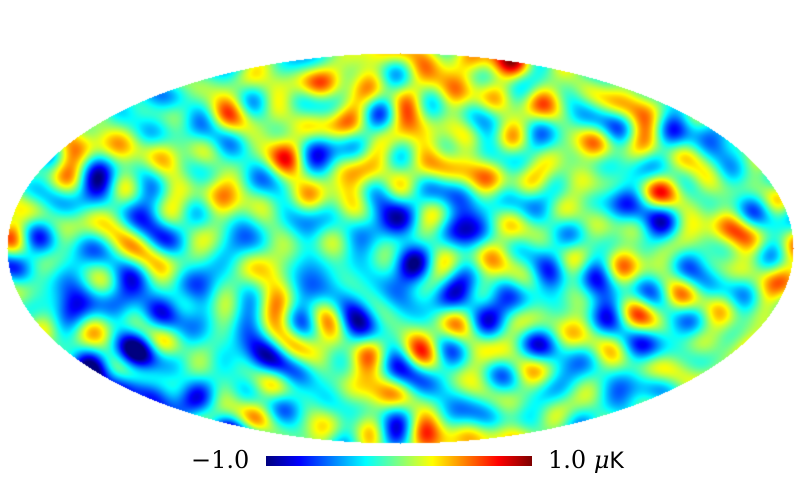  I want to click on colorbar-unit: K, so click(616, 461).